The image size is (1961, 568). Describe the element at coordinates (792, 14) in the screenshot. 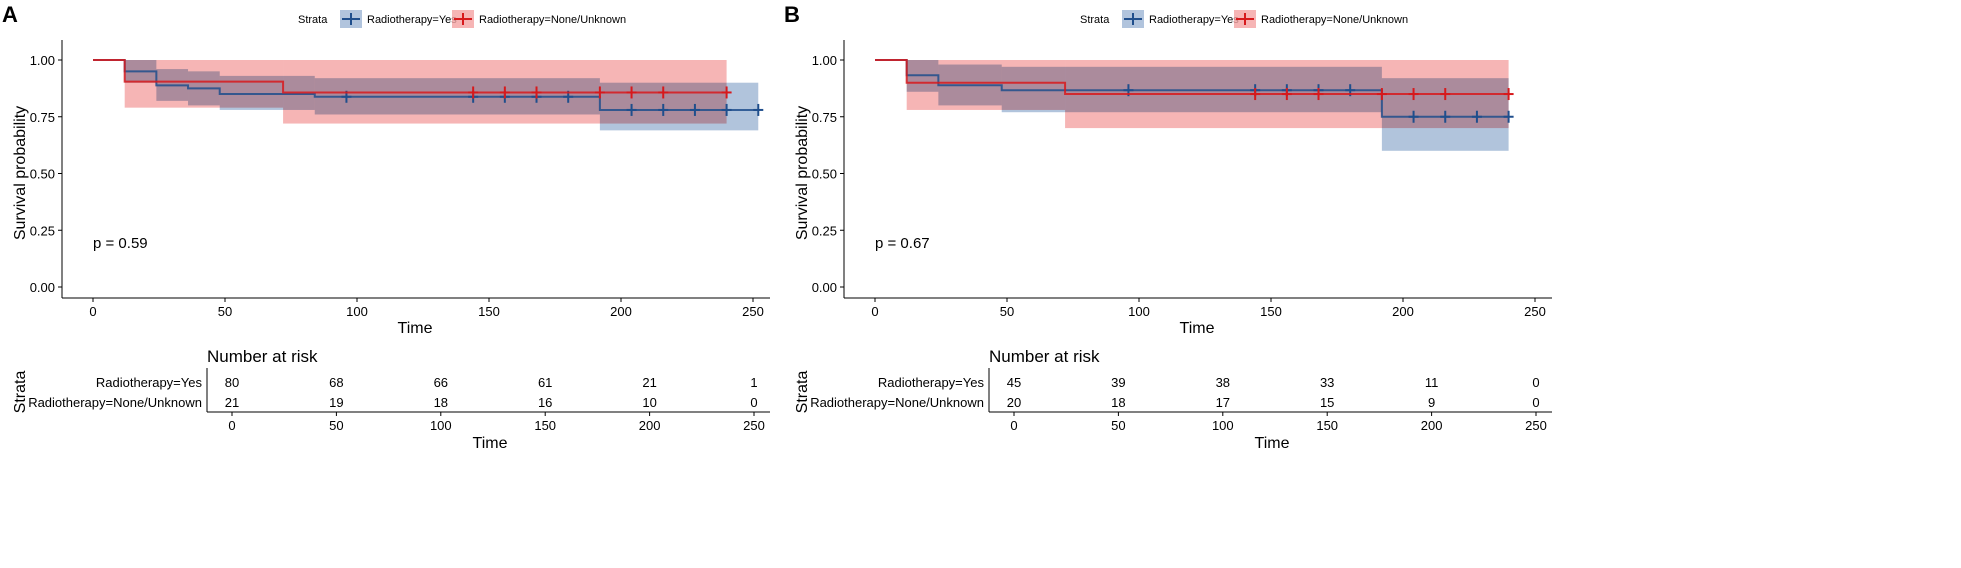

I see `panel-label: B` at that location.